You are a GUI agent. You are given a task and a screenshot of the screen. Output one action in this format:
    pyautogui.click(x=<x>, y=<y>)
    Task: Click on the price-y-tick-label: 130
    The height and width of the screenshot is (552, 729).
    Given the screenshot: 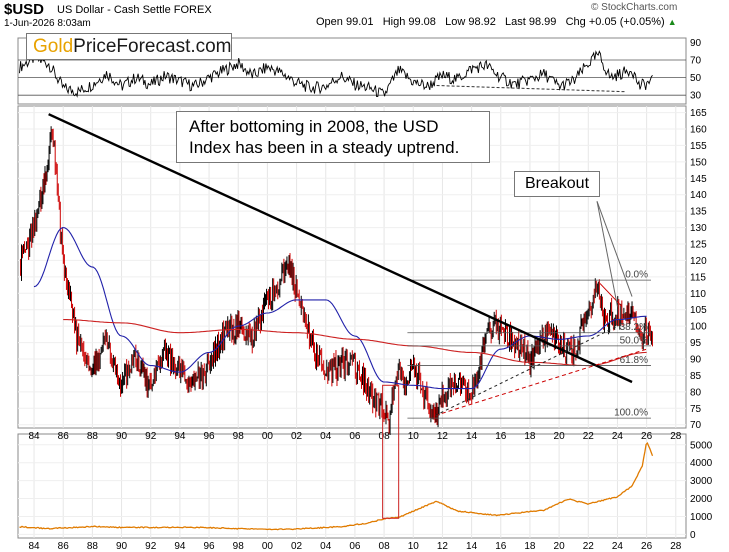 What is the action you would take?
    pyautogui.click(x=698, y=228)
    